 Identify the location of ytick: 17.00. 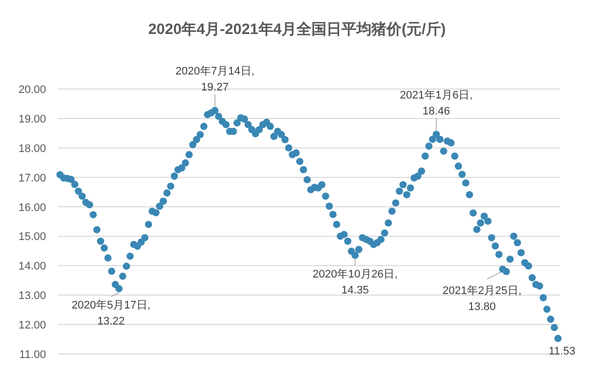
(32, 178).